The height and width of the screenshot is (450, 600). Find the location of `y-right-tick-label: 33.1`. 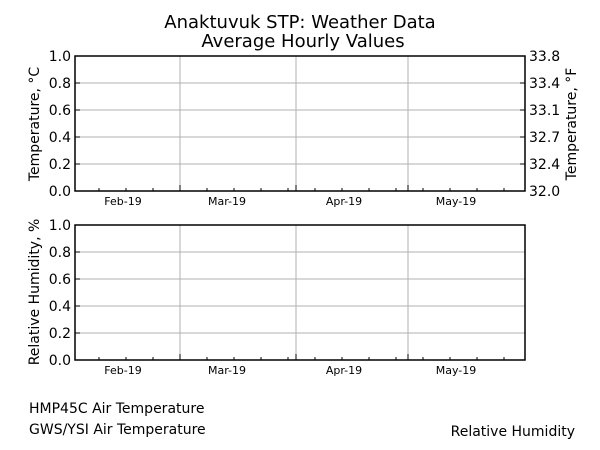

y-right-tick-label: 33.1 is located at coordinates (544, 111).